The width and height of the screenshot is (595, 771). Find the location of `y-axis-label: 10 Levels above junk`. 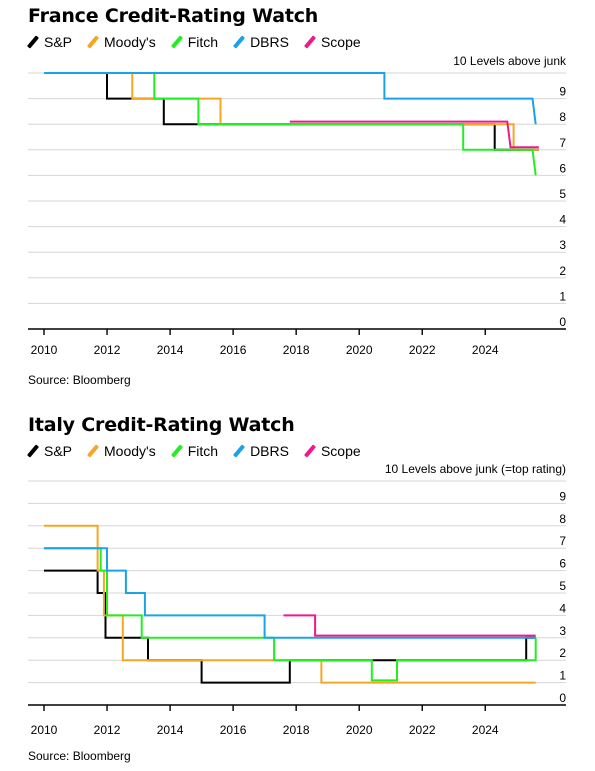

y-axis-label: 10 Levels above junk is located at coordinates (510, 61).